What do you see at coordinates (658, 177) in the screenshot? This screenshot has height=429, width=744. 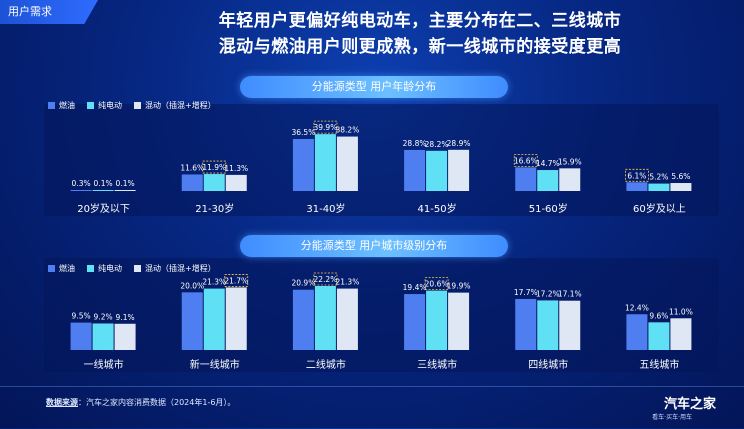 I see `data-label-0-5-1: 5.2%` at bounding box center [658, 177].